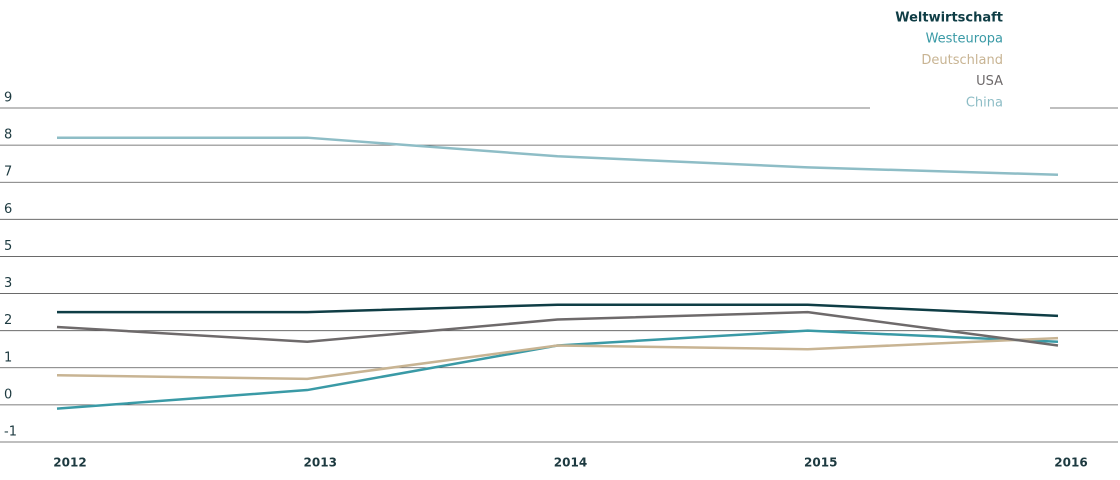 This screenshot has height=480, width=1120. I want to click on legend-background, so click(960, 59).